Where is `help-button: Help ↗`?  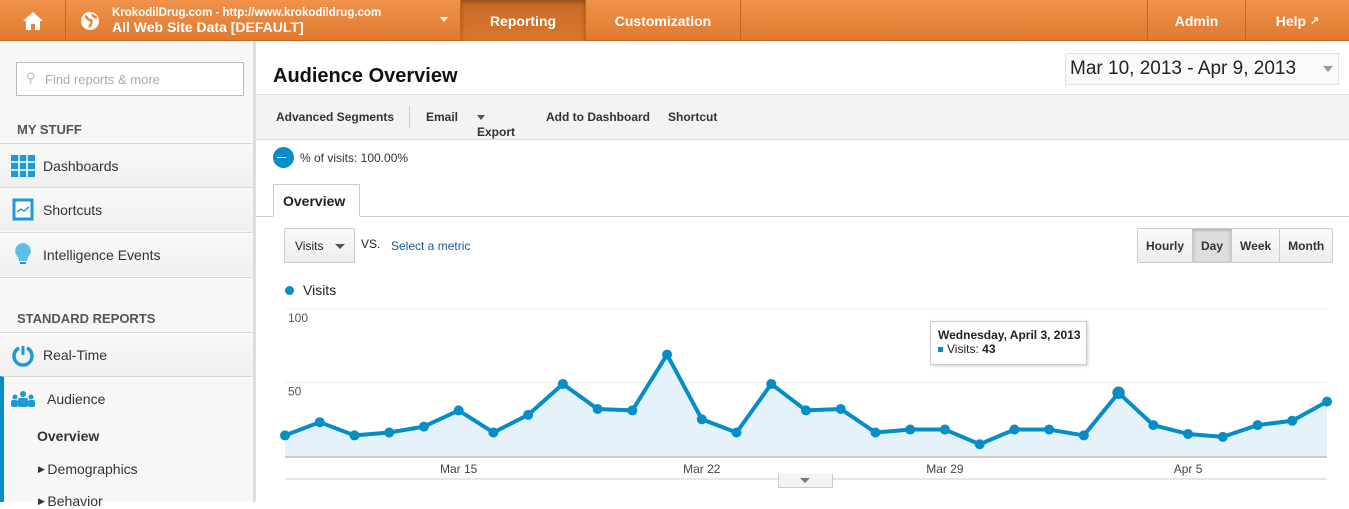 help-button: Help ↗ is located at coordinates (1297, 20).